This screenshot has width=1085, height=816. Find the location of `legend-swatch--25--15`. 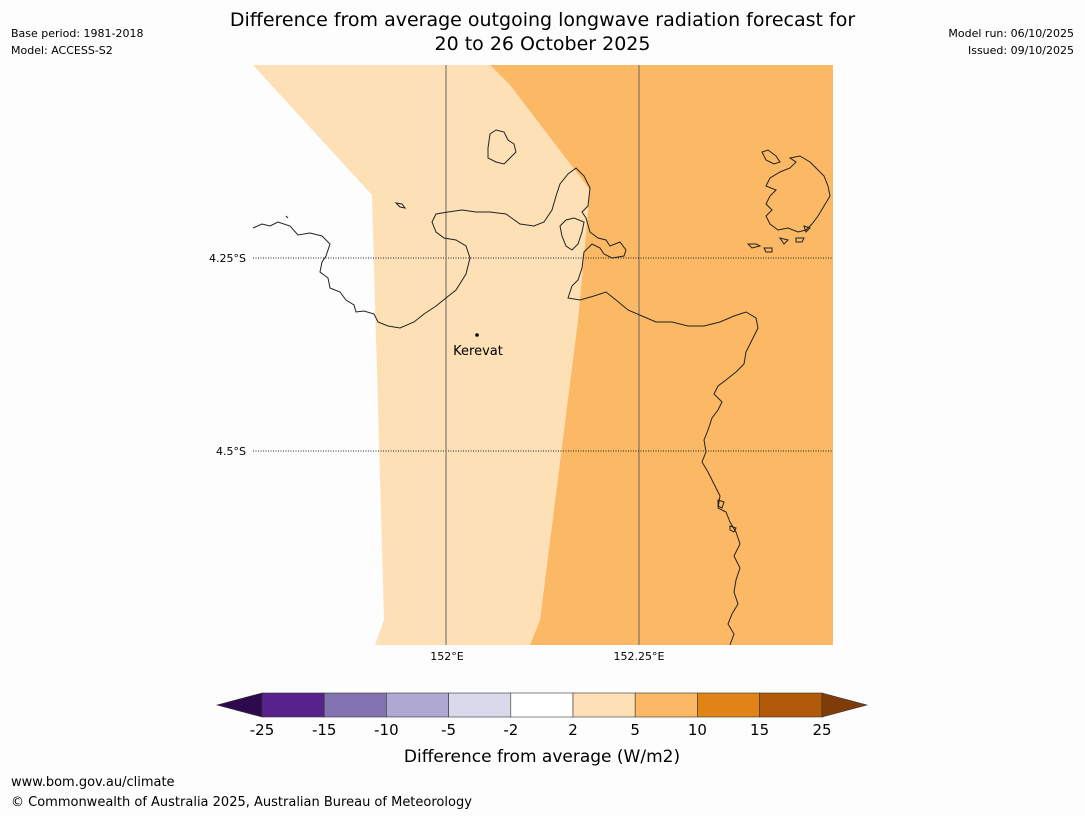

legend-swatch--25--15 is located at coordinates (293, 705).